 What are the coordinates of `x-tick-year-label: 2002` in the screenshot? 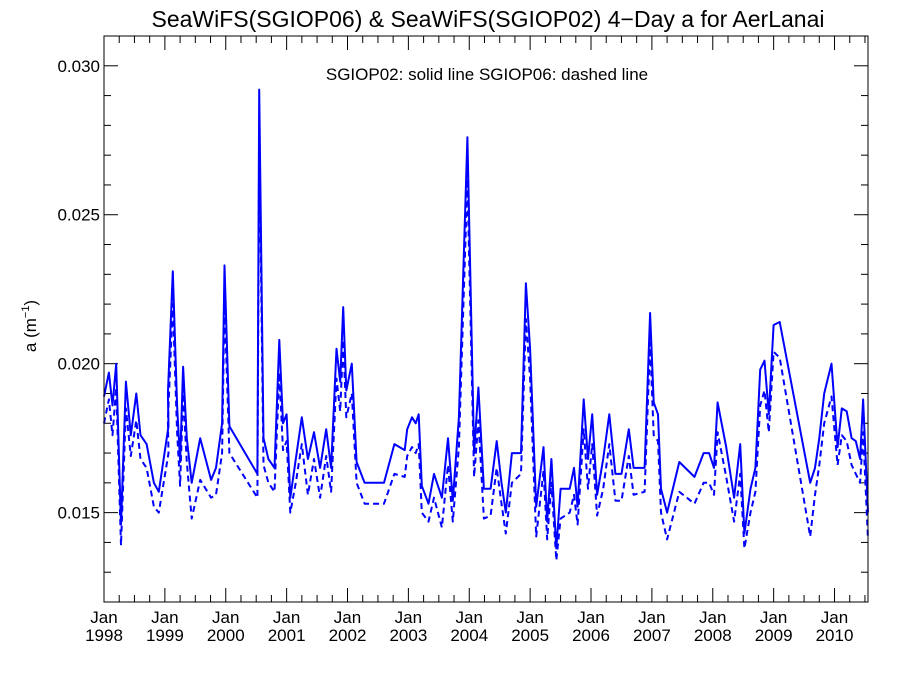 It's located at (348, 635).